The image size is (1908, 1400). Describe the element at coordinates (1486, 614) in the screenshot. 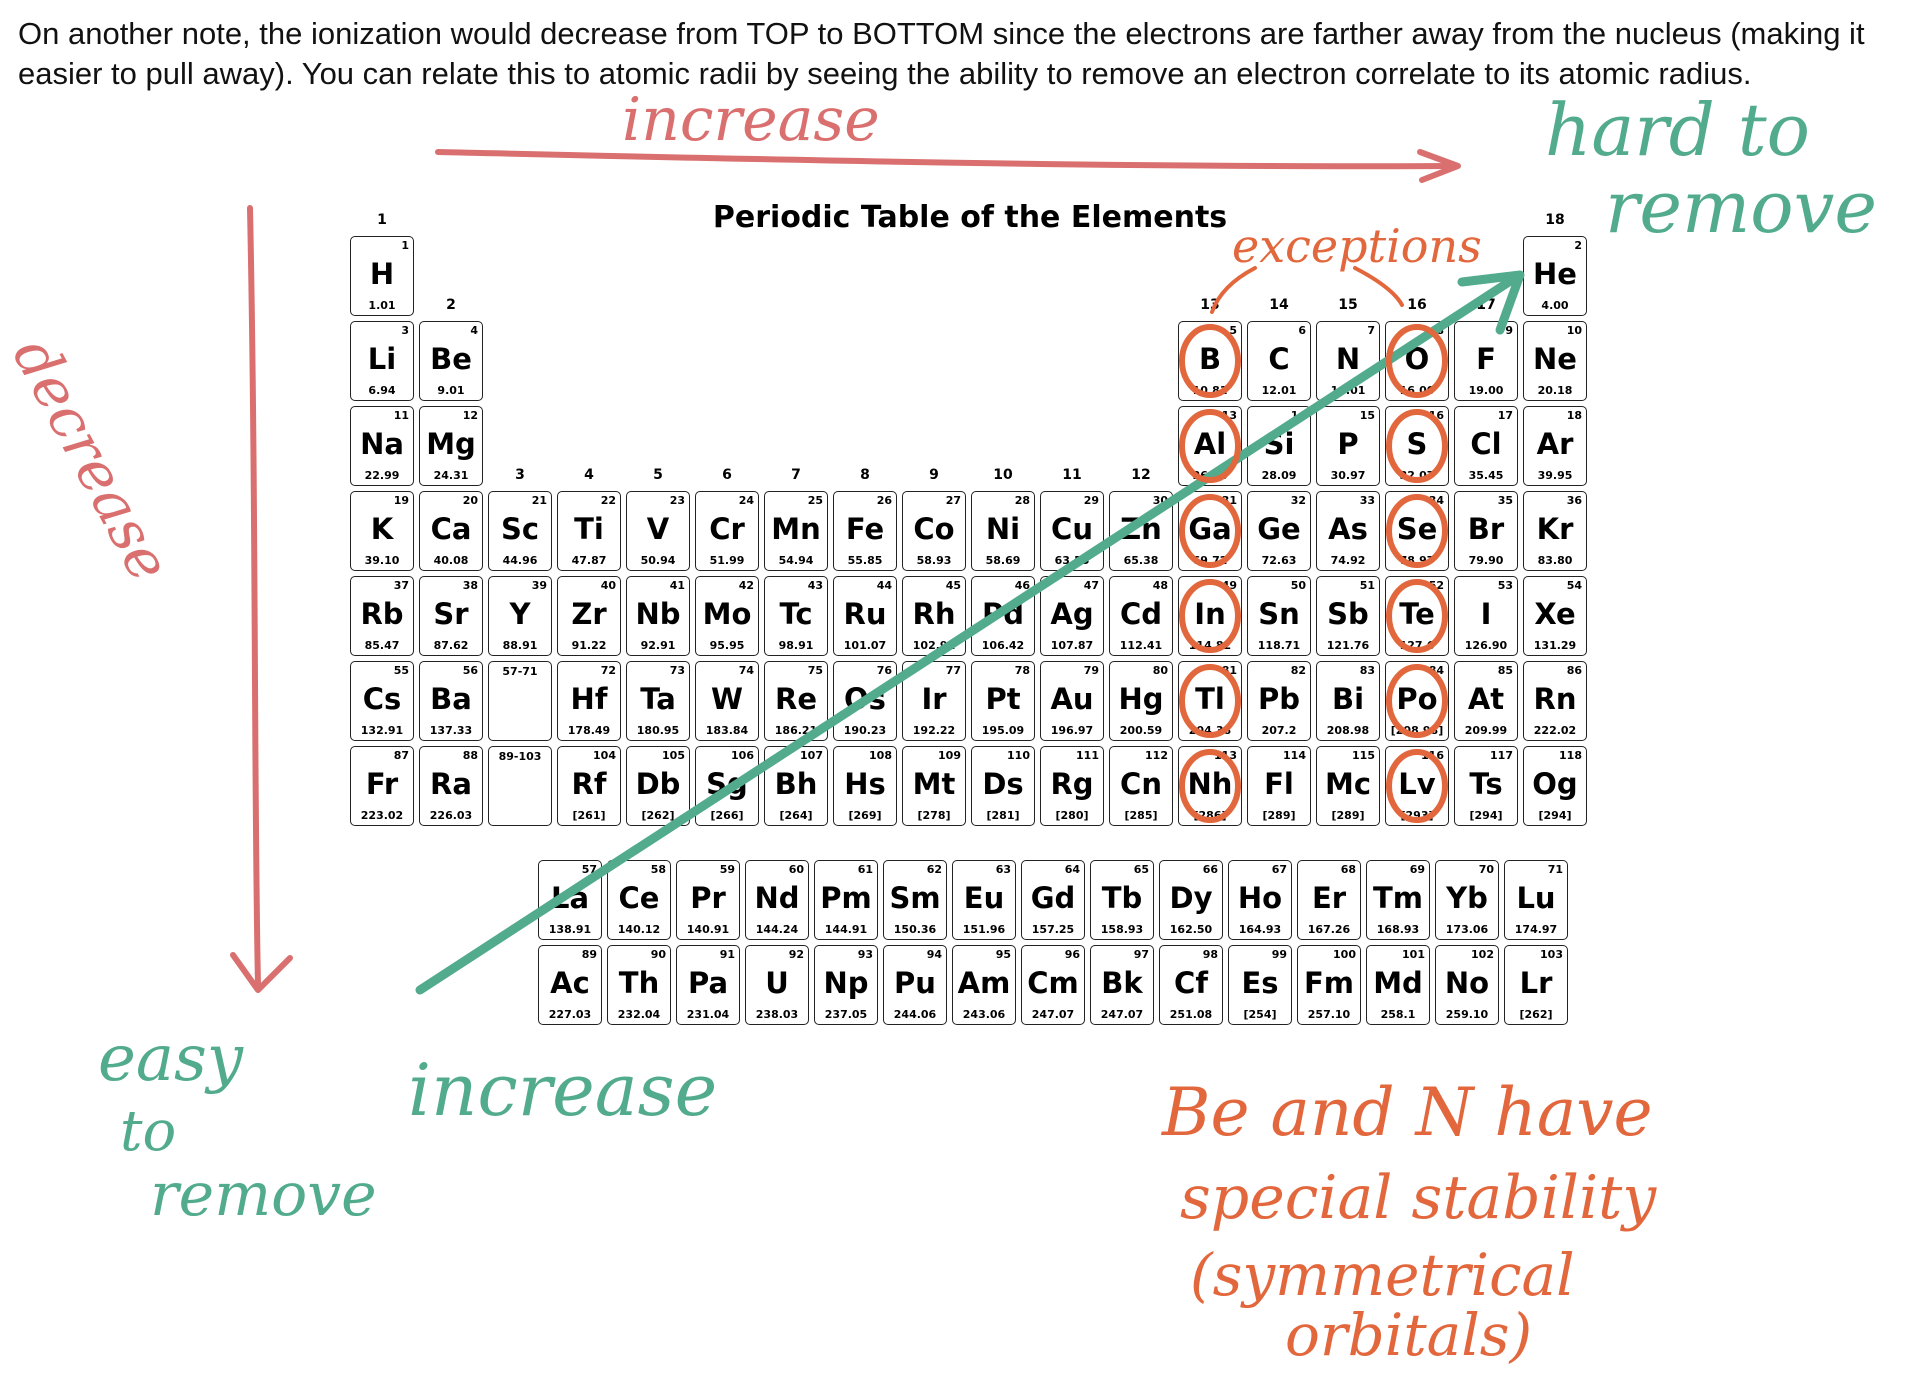

I see `element-symbol: I` at that location.